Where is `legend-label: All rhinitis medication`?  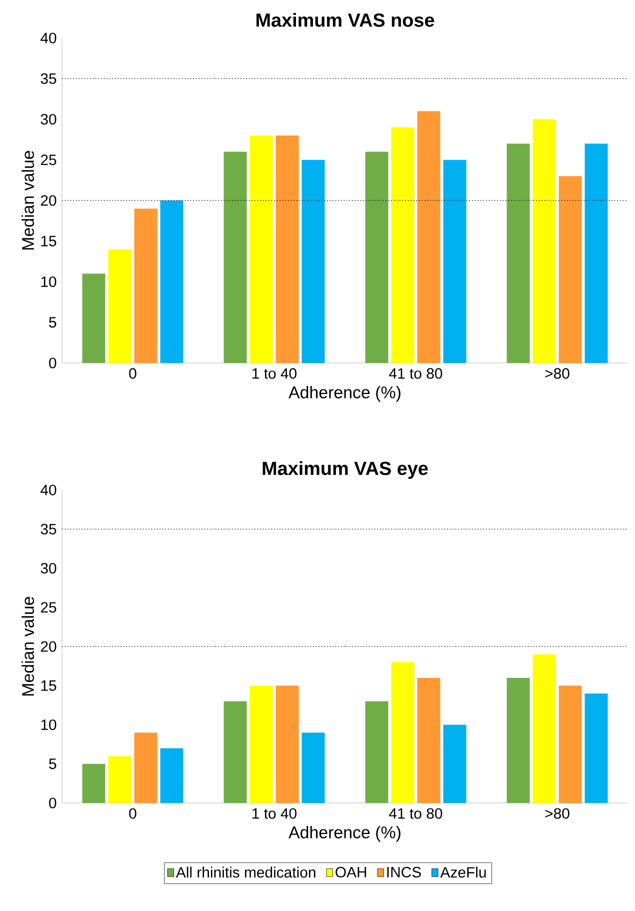
legend-label: All rhinitis medication is located at coordinates (246, 872).